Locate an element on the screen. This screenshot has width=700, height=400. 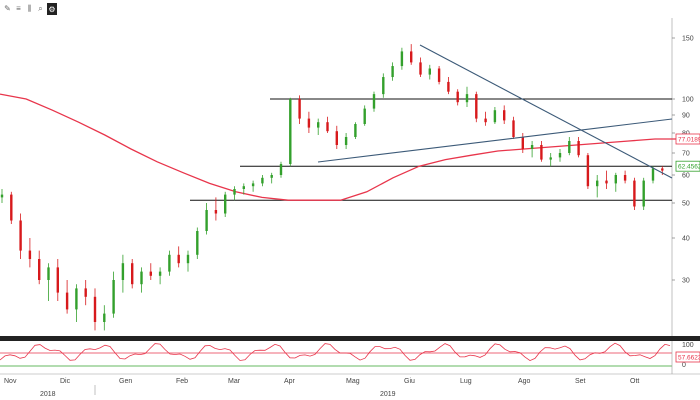
osc-value-box is located at coordinates (687, 357).